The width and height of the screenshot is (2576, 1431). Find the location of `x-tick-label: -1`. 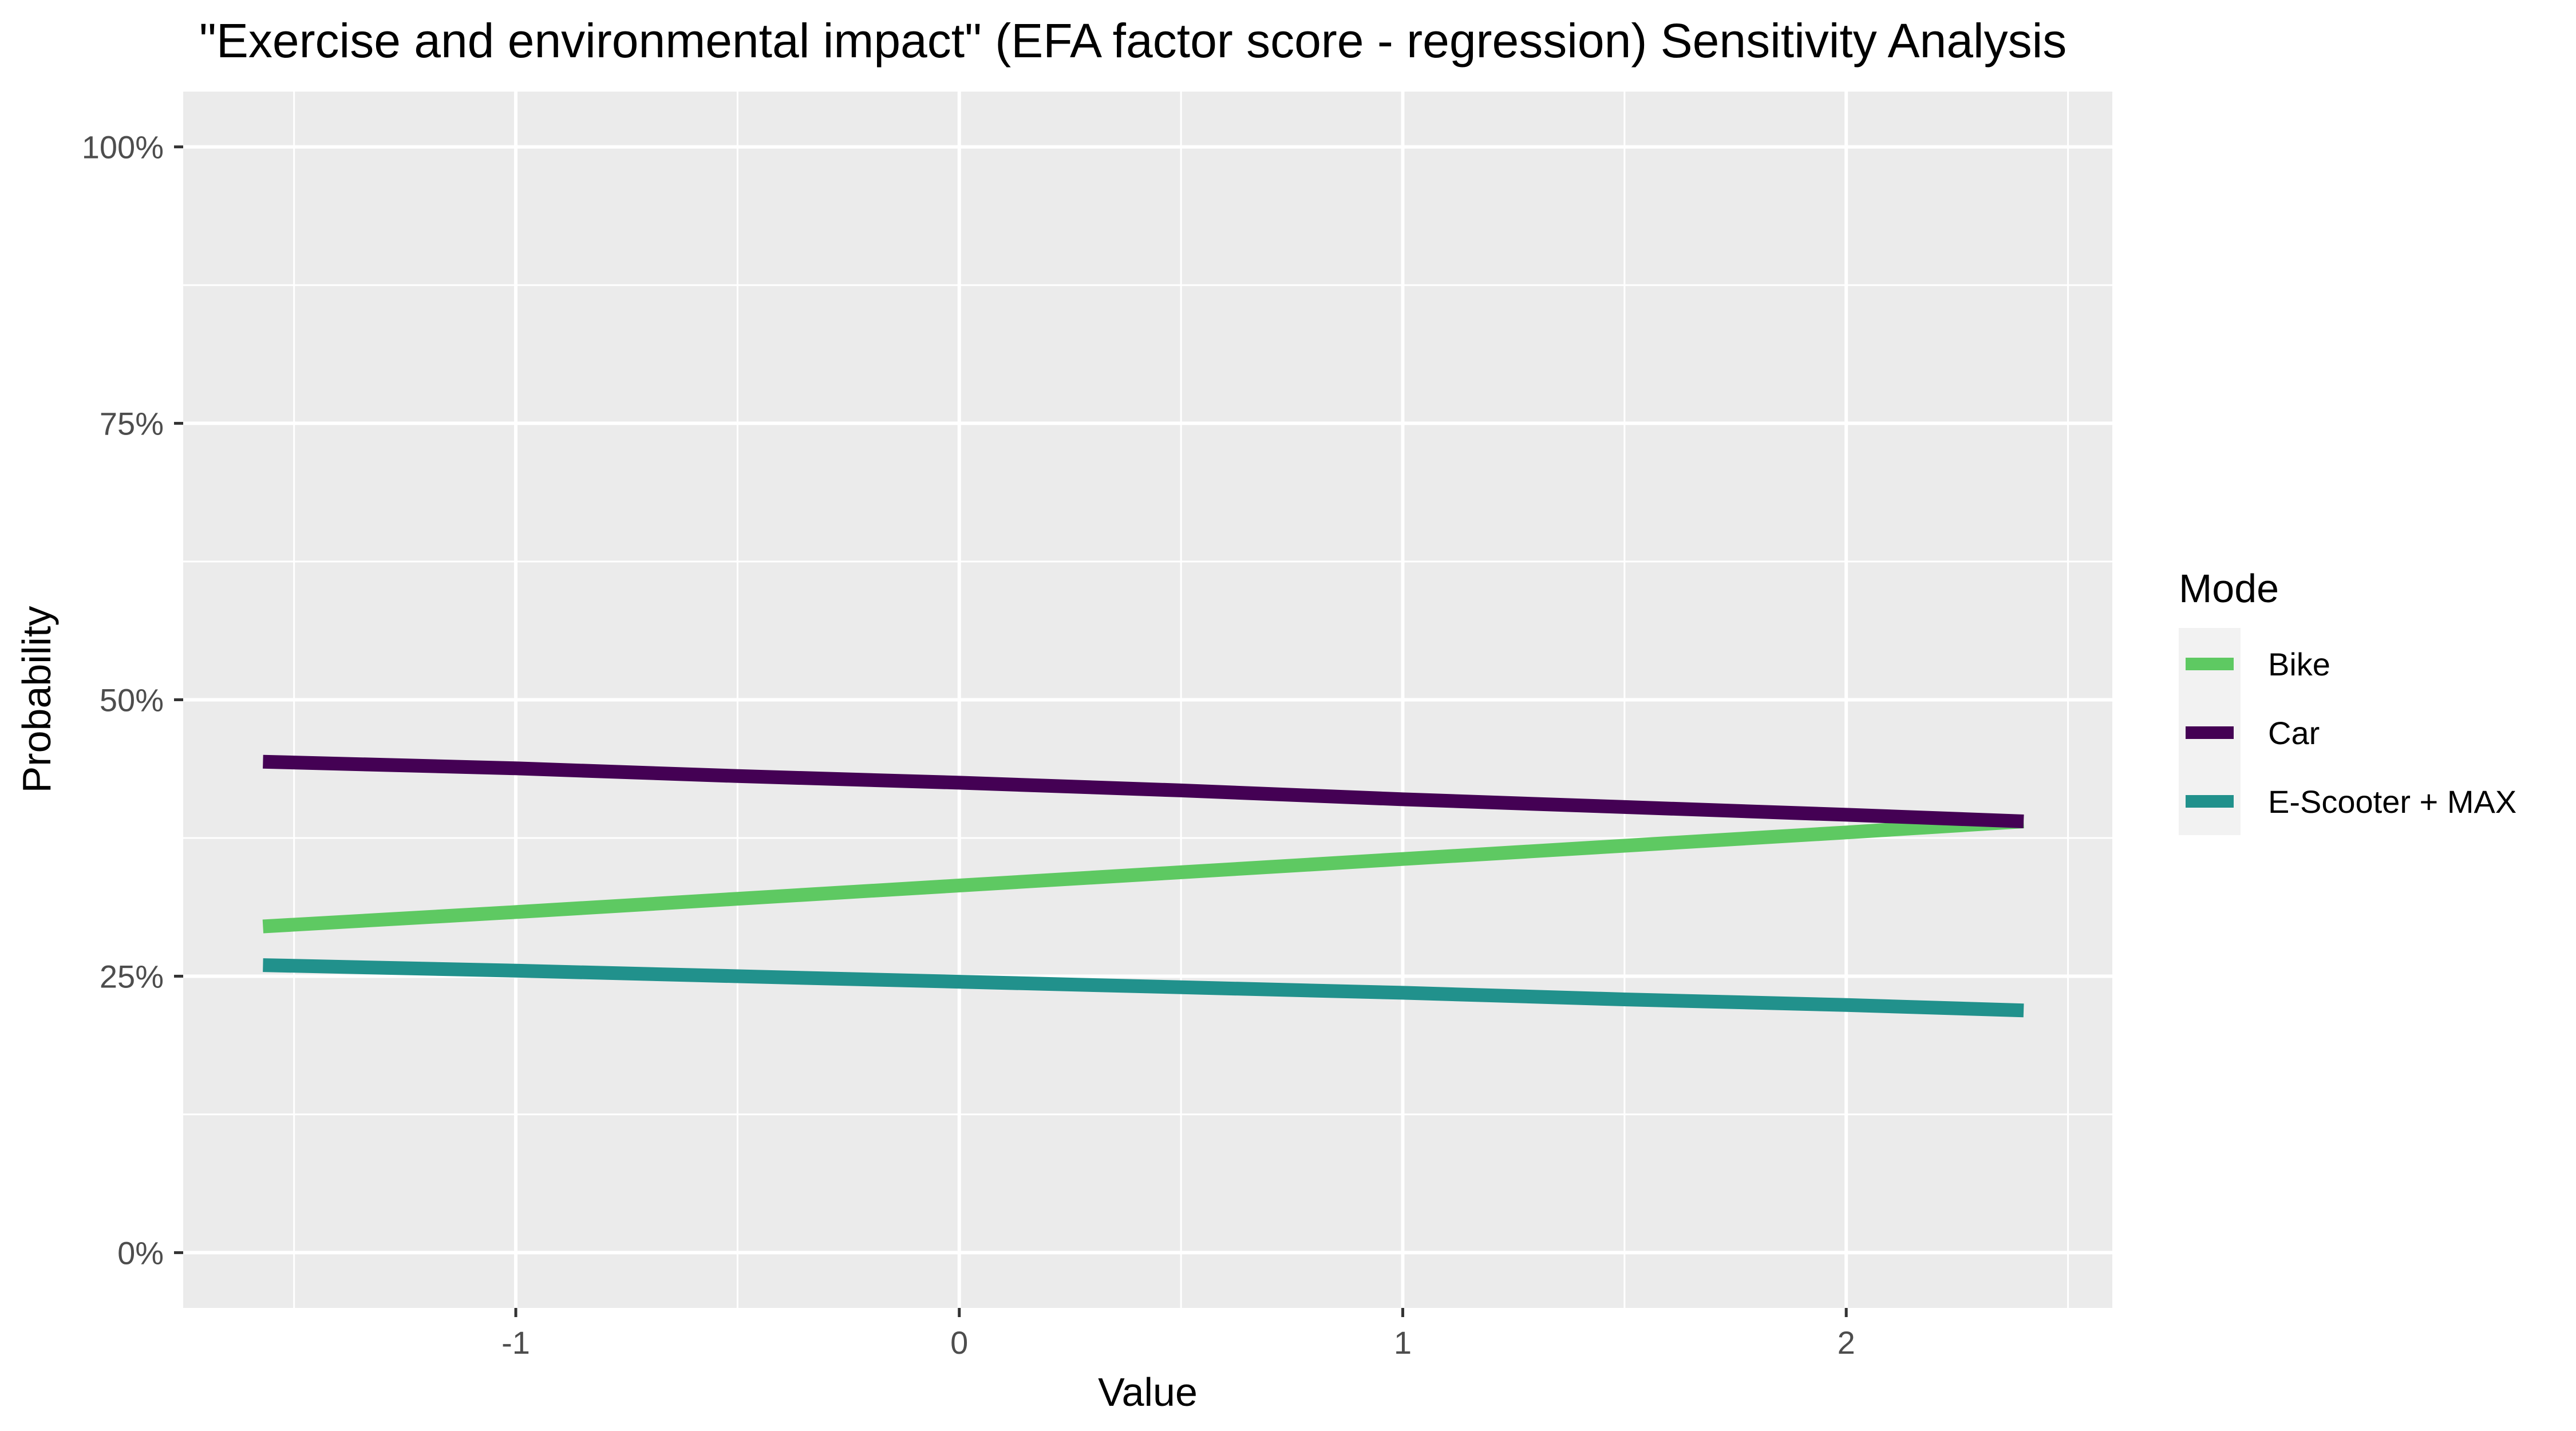

x-tick-label: -1 is located at coordinates (515, 1343).